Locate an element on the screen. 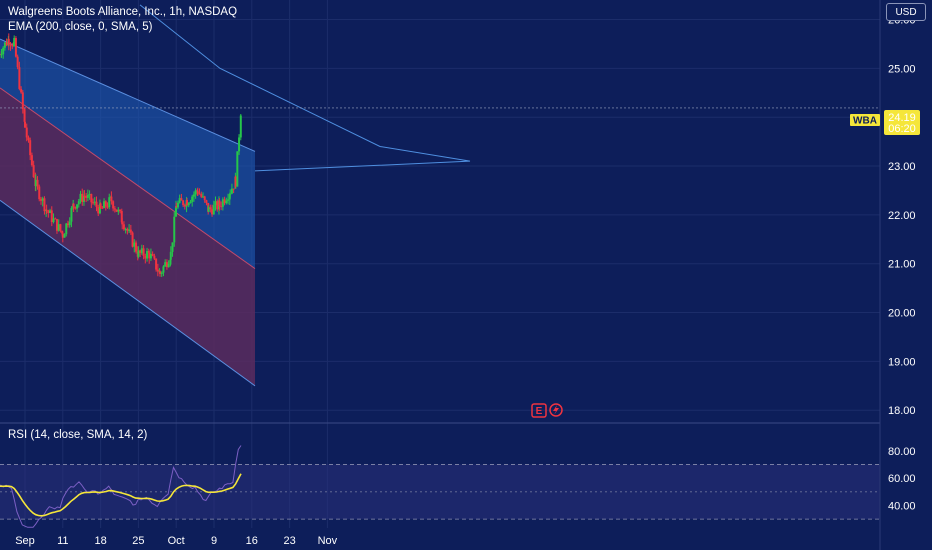  time-tick-label: 25 is located at coordinates (138, 541).